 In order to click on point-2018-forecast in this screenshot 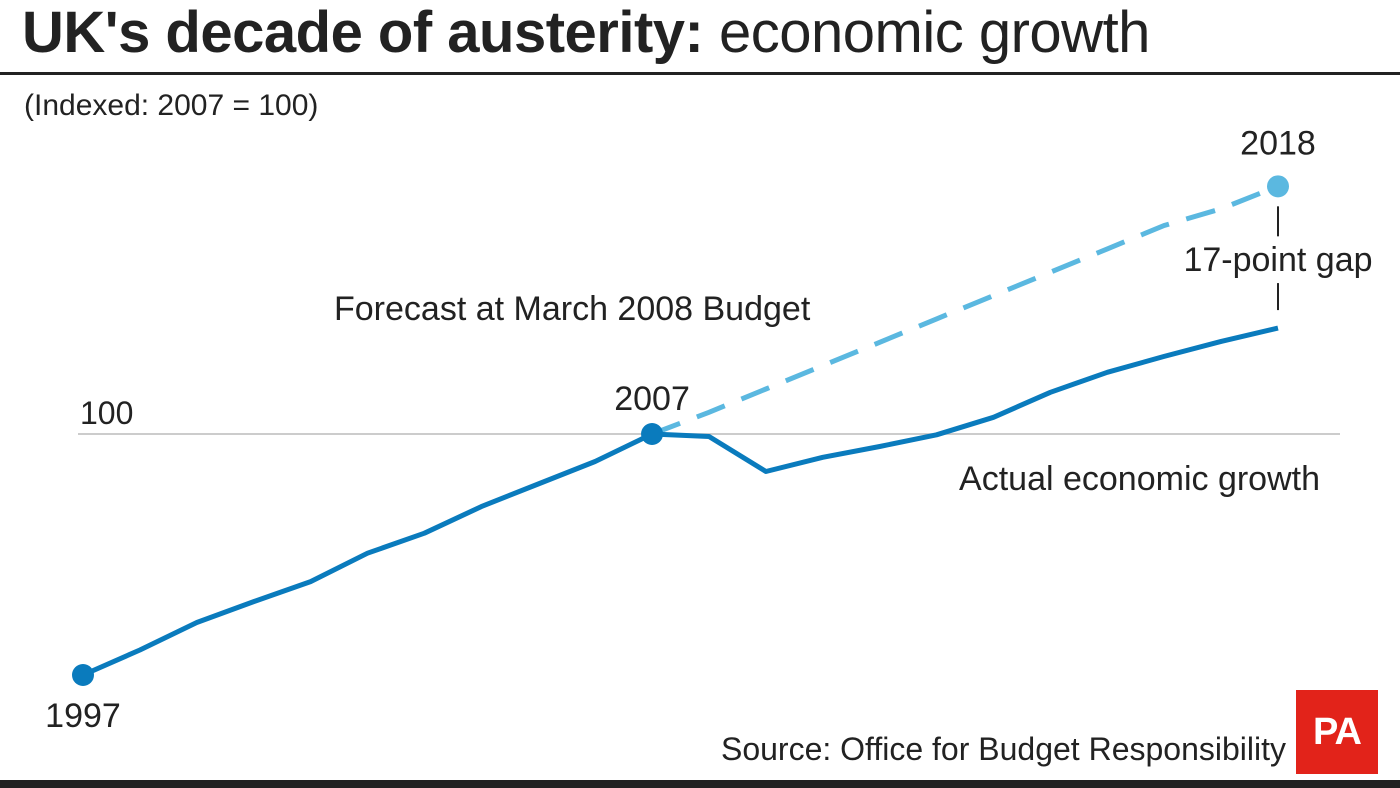, I will do `click(1278, 186)`.